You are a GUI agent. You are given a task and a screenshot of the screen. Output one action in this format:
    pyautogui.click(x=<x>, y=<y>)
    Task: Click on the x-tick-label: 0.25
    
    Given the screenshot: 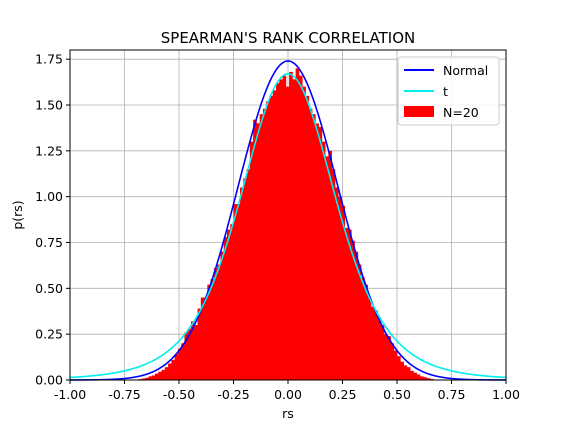 What is the action you would take?
    pyautogui.click(x=343, y=394)
    